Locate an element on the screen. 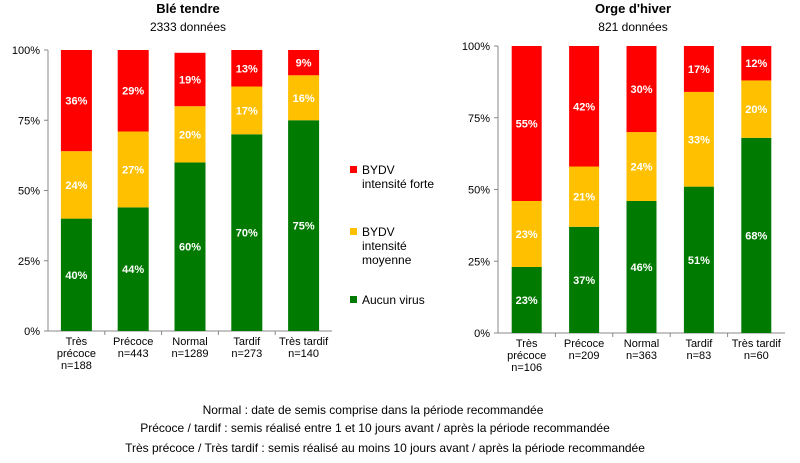 This screenshot has width=800, height=463. legend-label: Aucun virus is located at coordinates (393, 300).